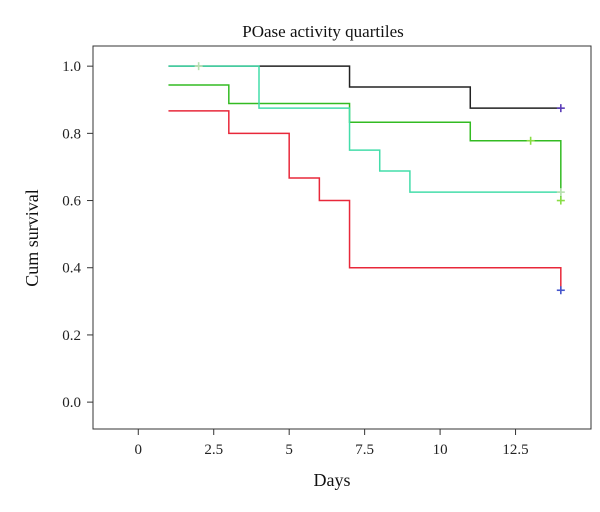  I want to click on y-axis: 0.0 0.2 0.4 0.6 0.8 1.0, so click(77, 235).